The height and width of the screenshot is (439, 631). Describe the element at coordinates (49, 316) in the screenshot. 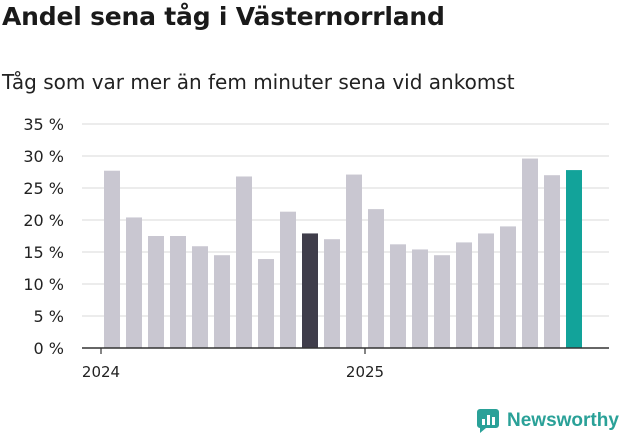

I see `y-tick-label: 5 %` at that location.